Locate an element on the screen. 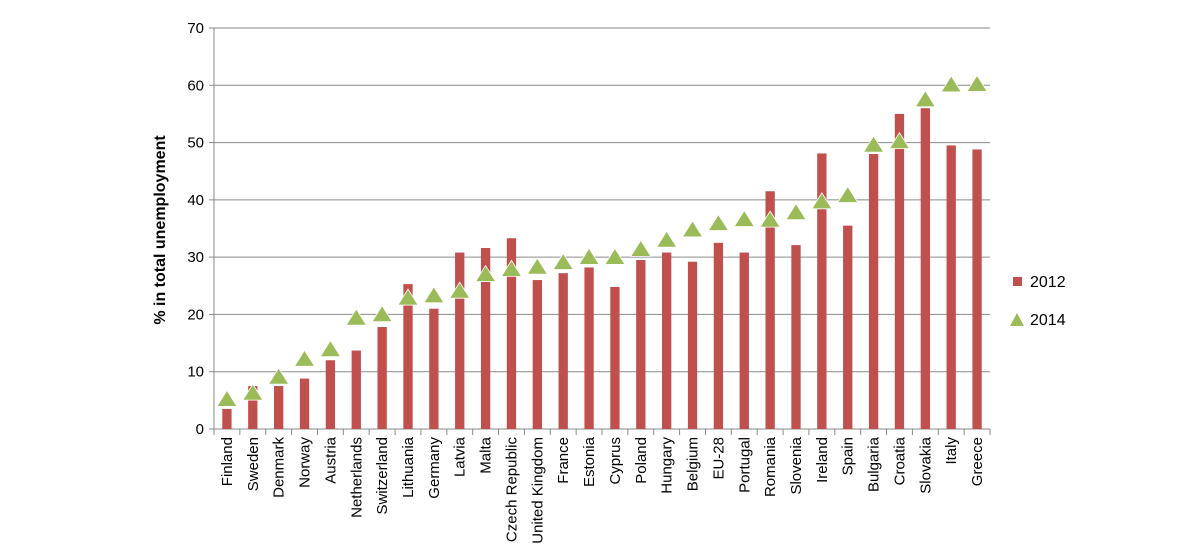 The width and height of the screenshot is (1197, 548). bar-2012-spain is located at coordinates (848, 327).